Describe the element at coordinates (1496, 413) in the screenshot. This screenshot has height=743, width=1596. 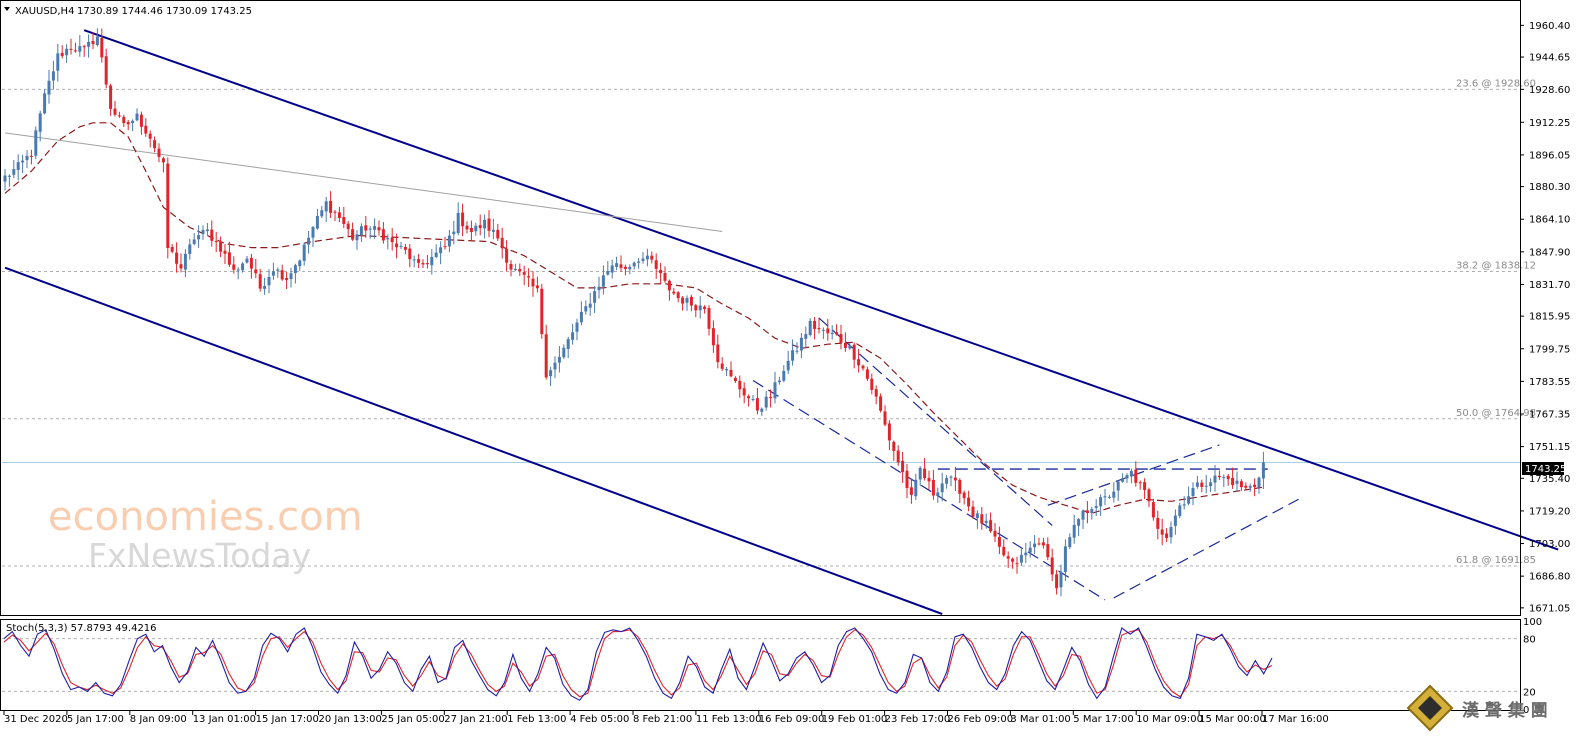
I see `fib-label-2: 50.0 @ 1764.98` at that location.